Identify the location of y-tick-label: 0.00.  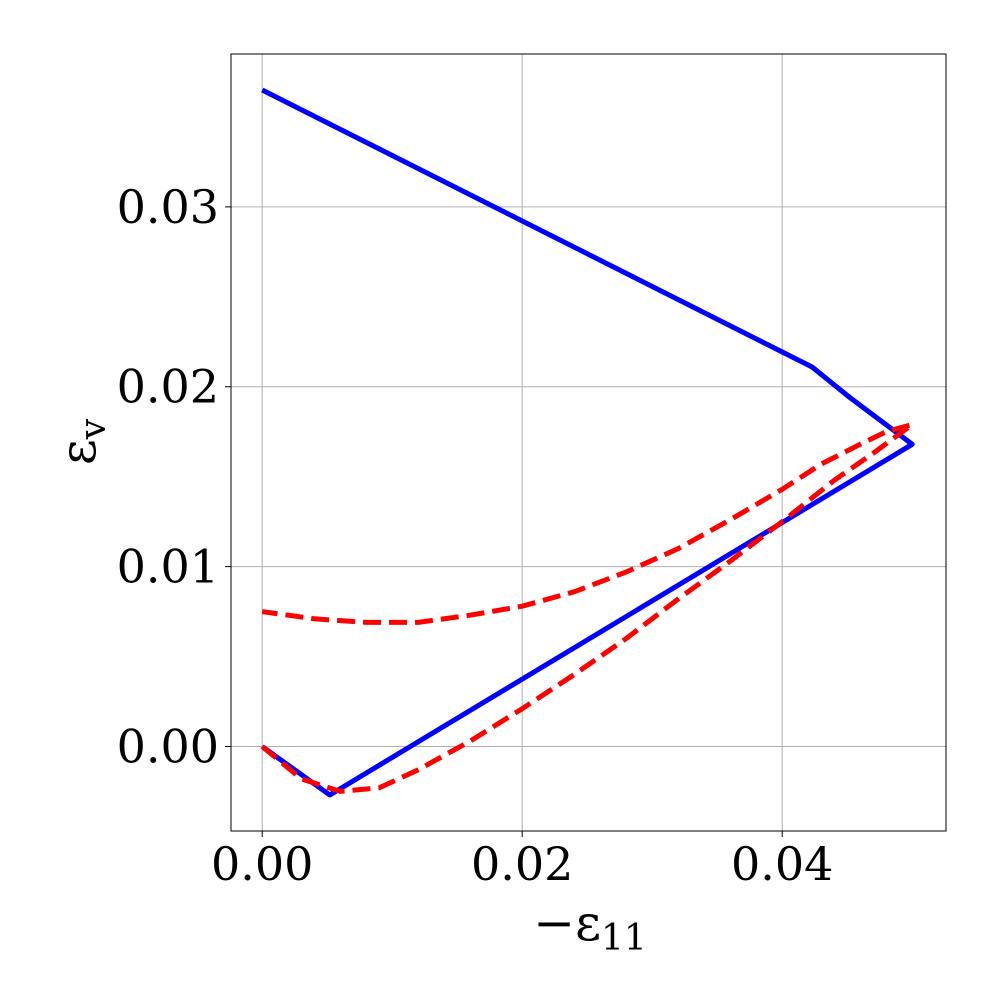
(168, 746).